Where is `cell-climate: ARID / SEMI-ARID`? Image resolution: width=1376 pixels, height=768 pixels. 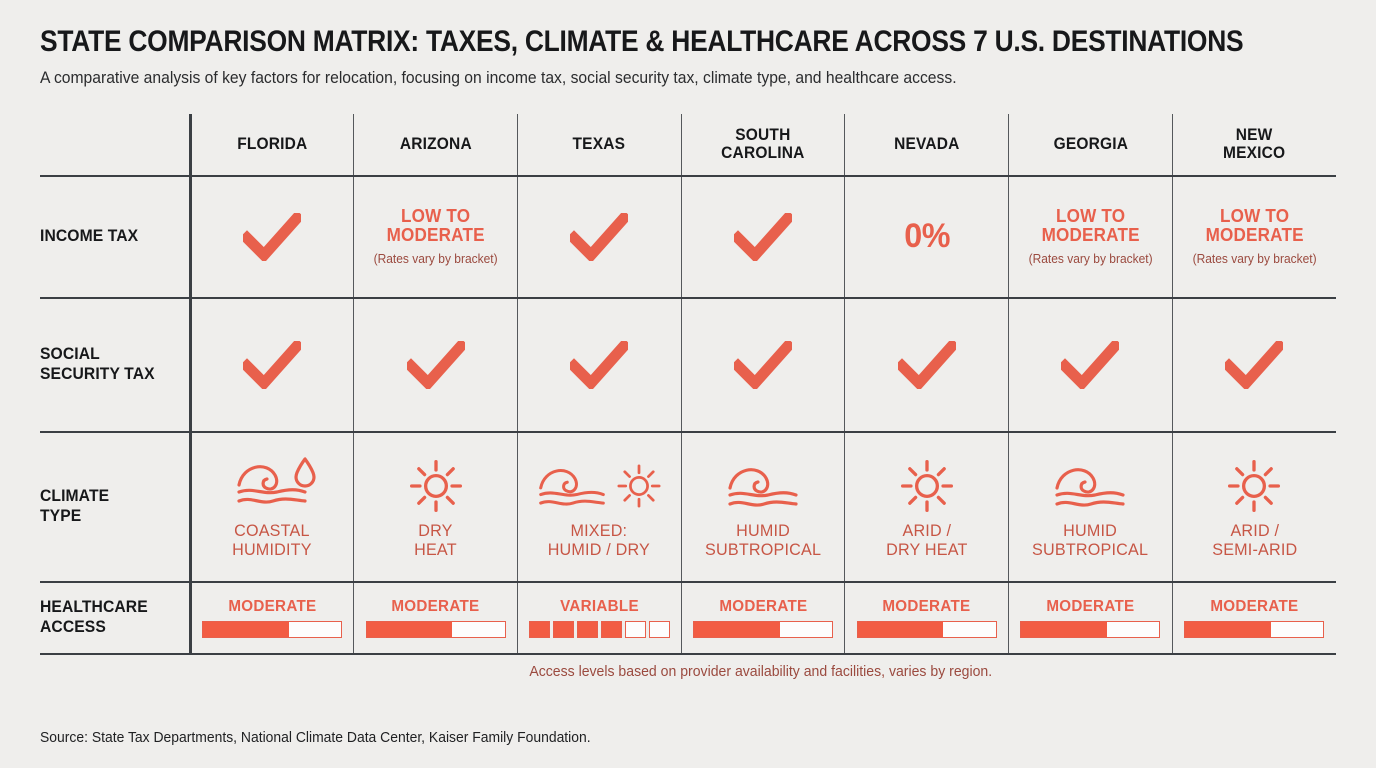
cell-climate: ARID / SEMI-ARID is located at coordinates (1253, 506).